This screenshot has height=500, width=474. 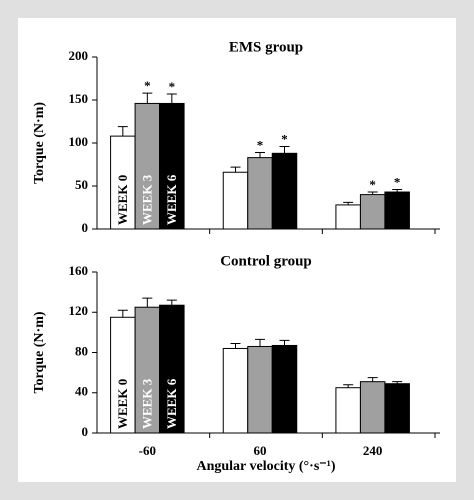 What do you see at coordinates (81, 350) in the screenshot?
I see `y-tick-label: 80` at bounding box center [81, 350].